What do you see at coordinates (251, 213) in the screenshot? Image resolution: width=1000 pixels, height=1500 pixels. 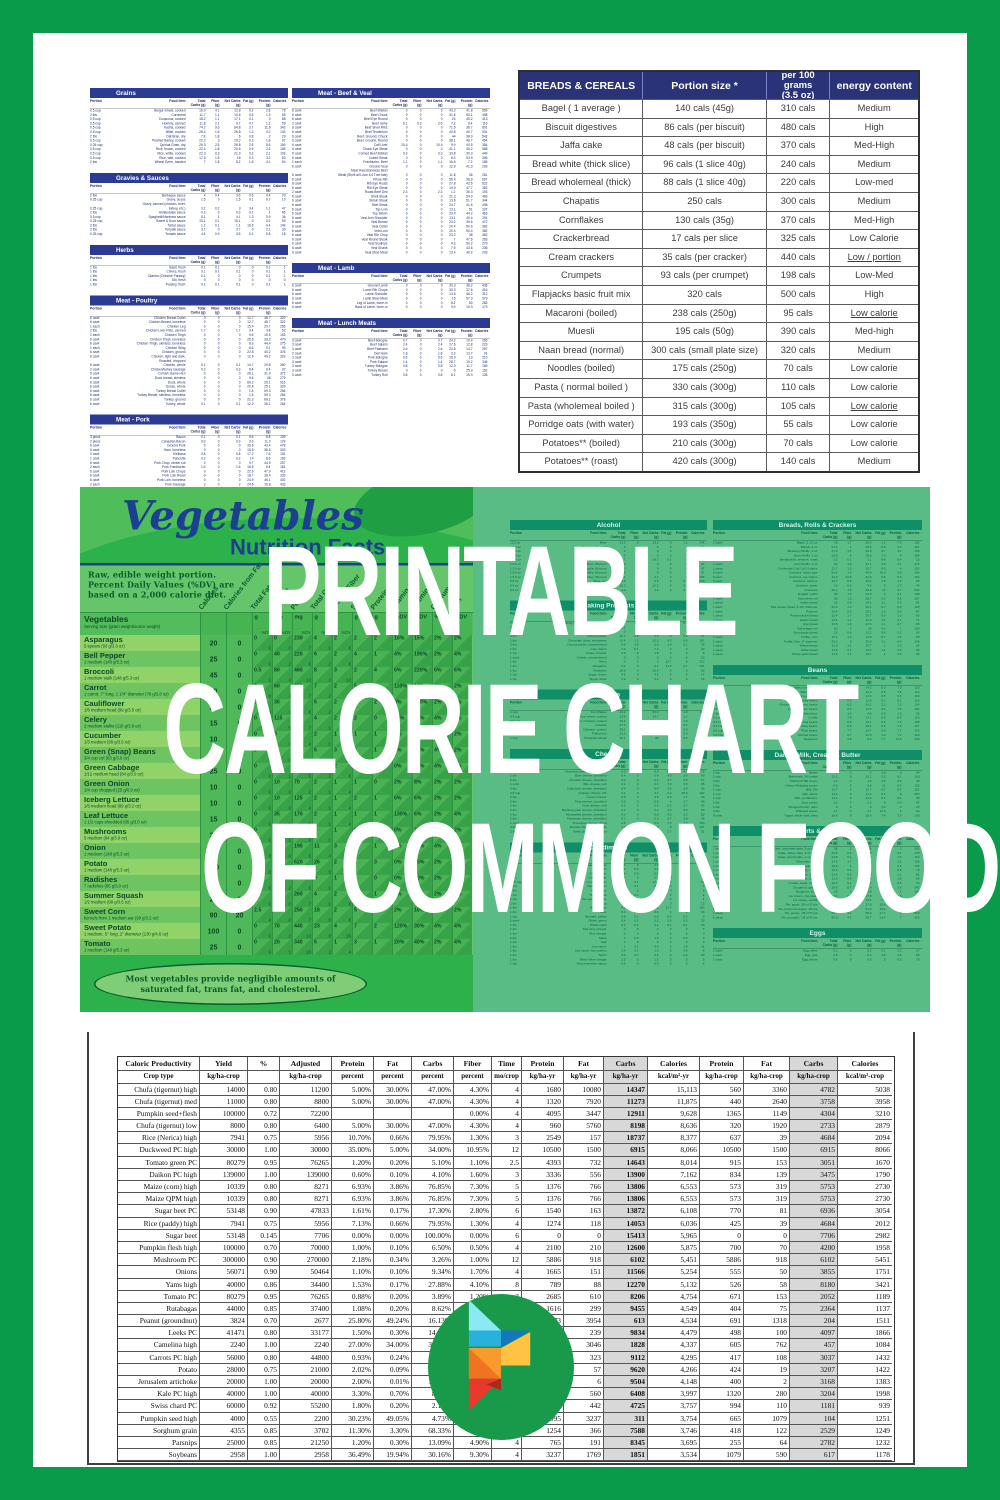 I see `table-cell: 9.1` at bounding box center [251, 213].